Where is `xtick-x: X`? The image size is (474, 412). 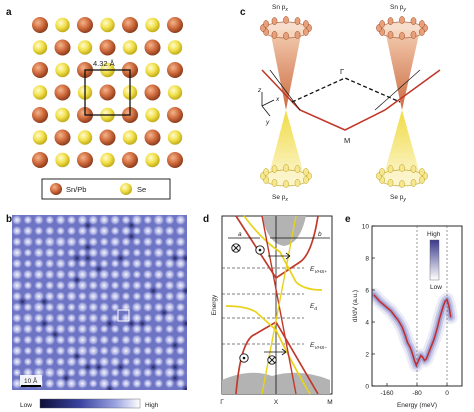
xtick-x: X is located at coordinates (276, 402).